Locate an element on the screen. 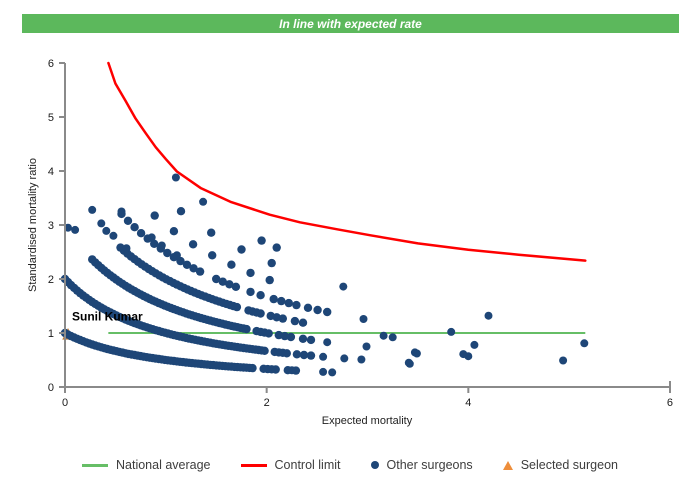 The width and height of the screenshot is (700, 500). x-tick-label: 0 is located at coordinates (65, 403).